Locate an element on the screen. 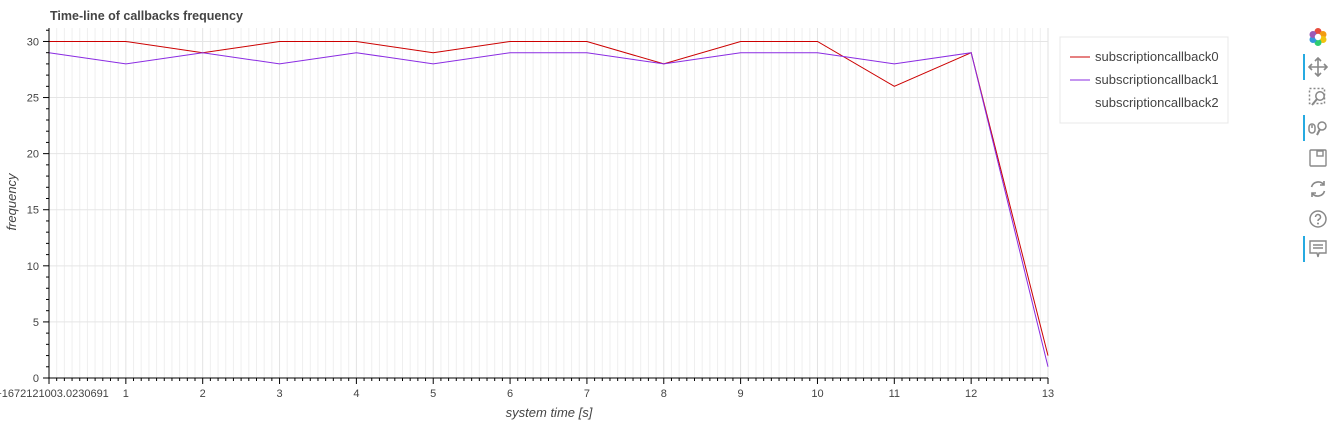 This screenshot has width=1333, height=422. chart-title: Time-line of callbacks frequency is located at coordinates (146, 16).